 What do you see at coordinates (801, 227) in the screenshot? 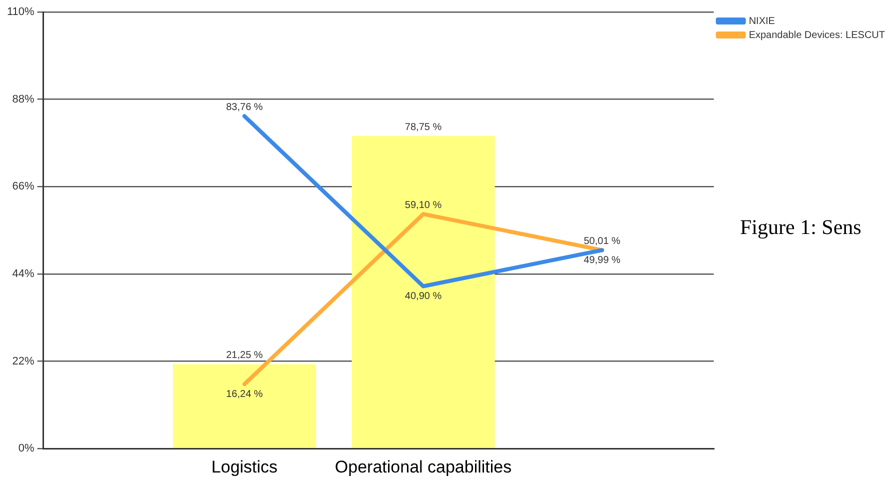
I see `caption: Figure 1: Sens` at bounding box center [801, 227].